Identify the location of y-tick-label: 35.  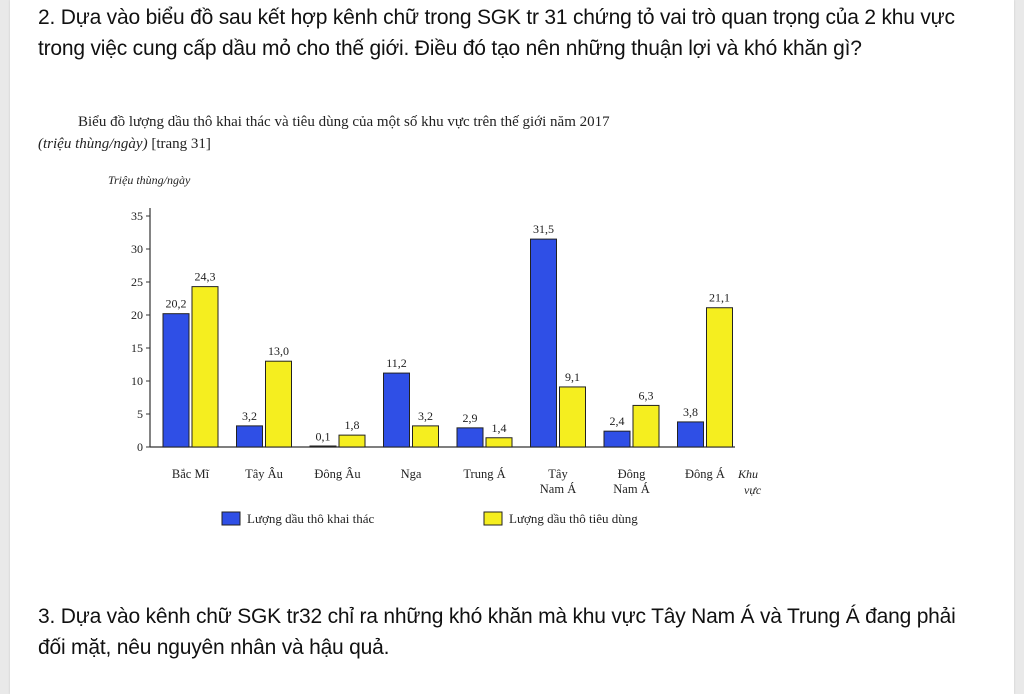
(137, 216).